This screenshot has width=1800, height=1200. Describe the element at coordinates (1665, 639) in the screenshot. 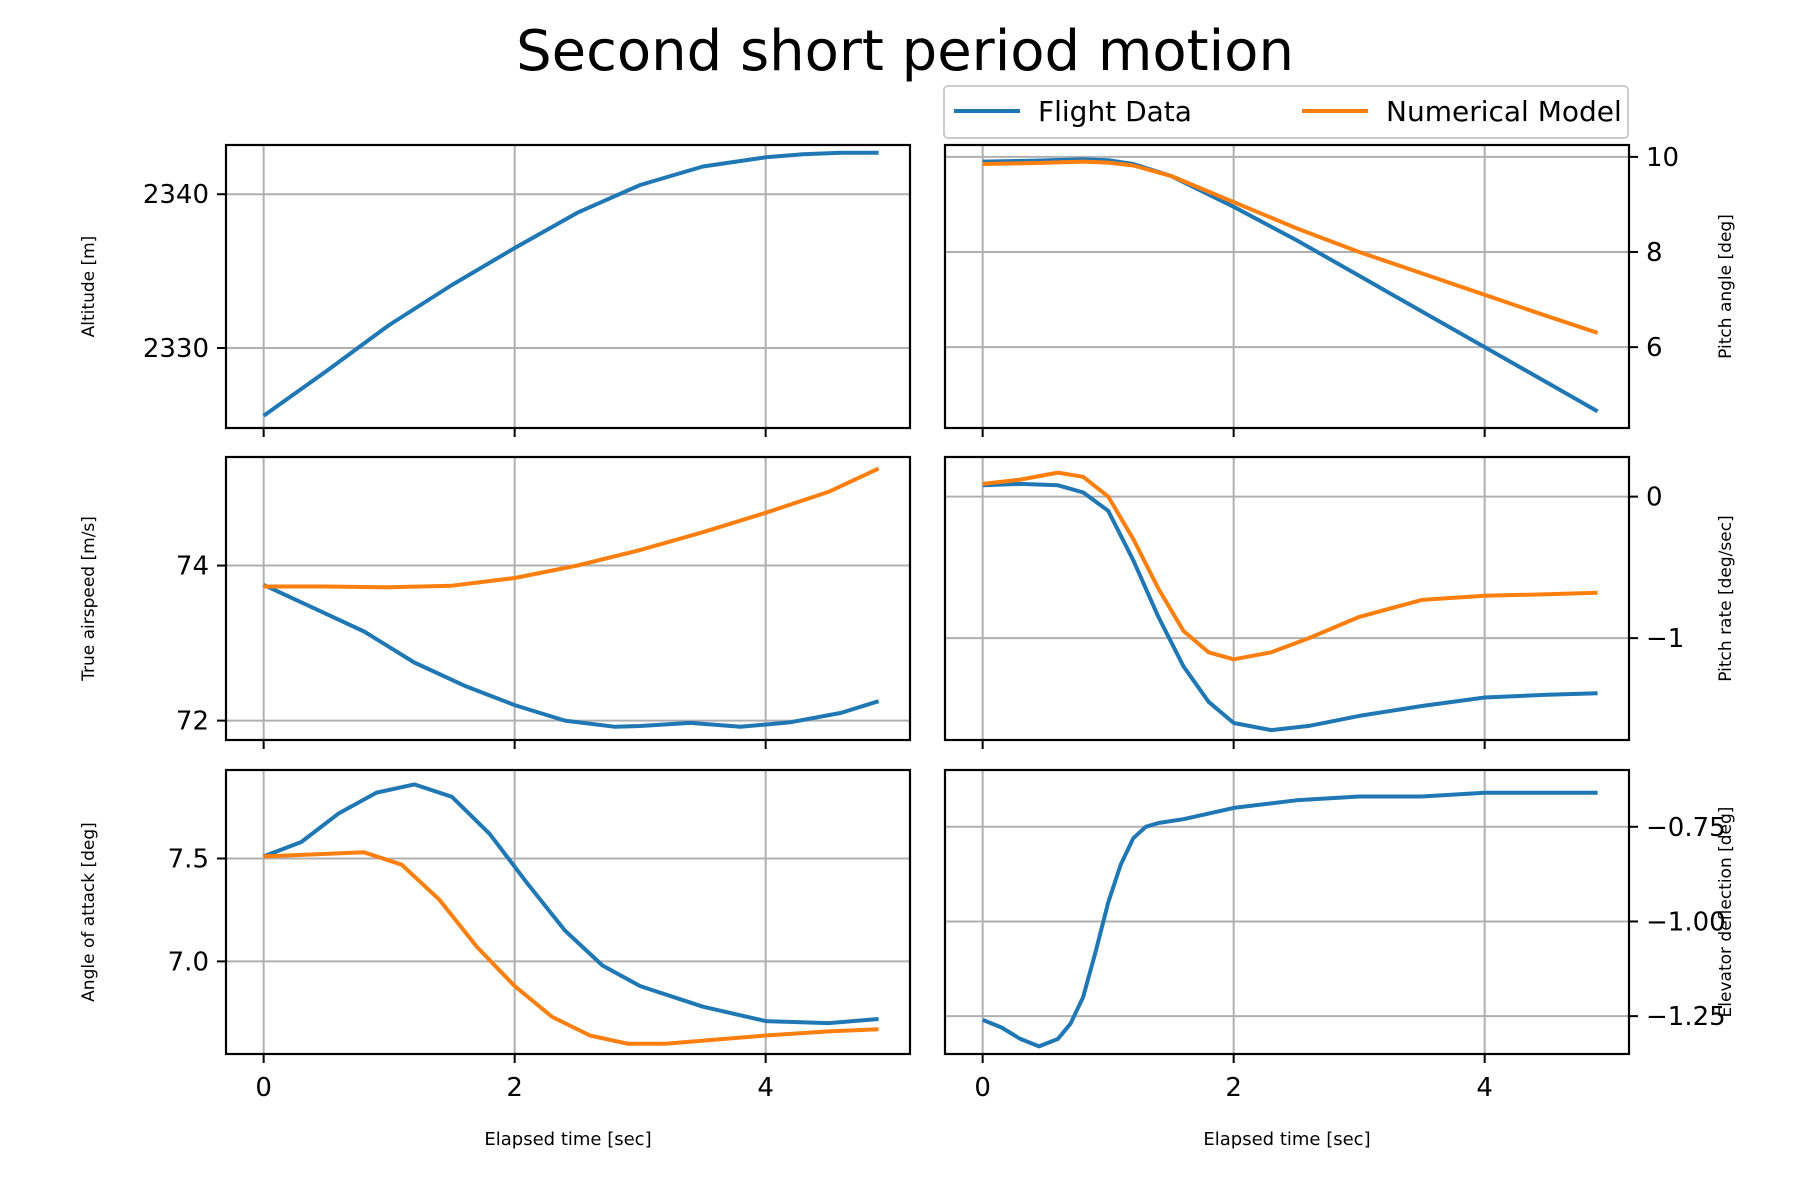

I see `y-tick-label: −1` at that location.